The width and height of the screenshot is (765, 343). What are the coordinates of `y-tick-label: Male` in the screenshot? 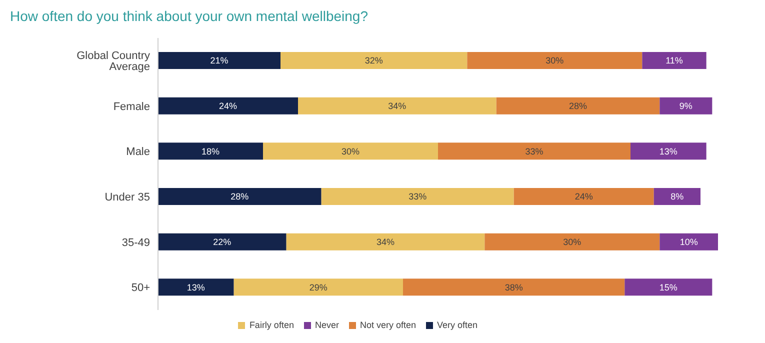 It's located at (138, 152).